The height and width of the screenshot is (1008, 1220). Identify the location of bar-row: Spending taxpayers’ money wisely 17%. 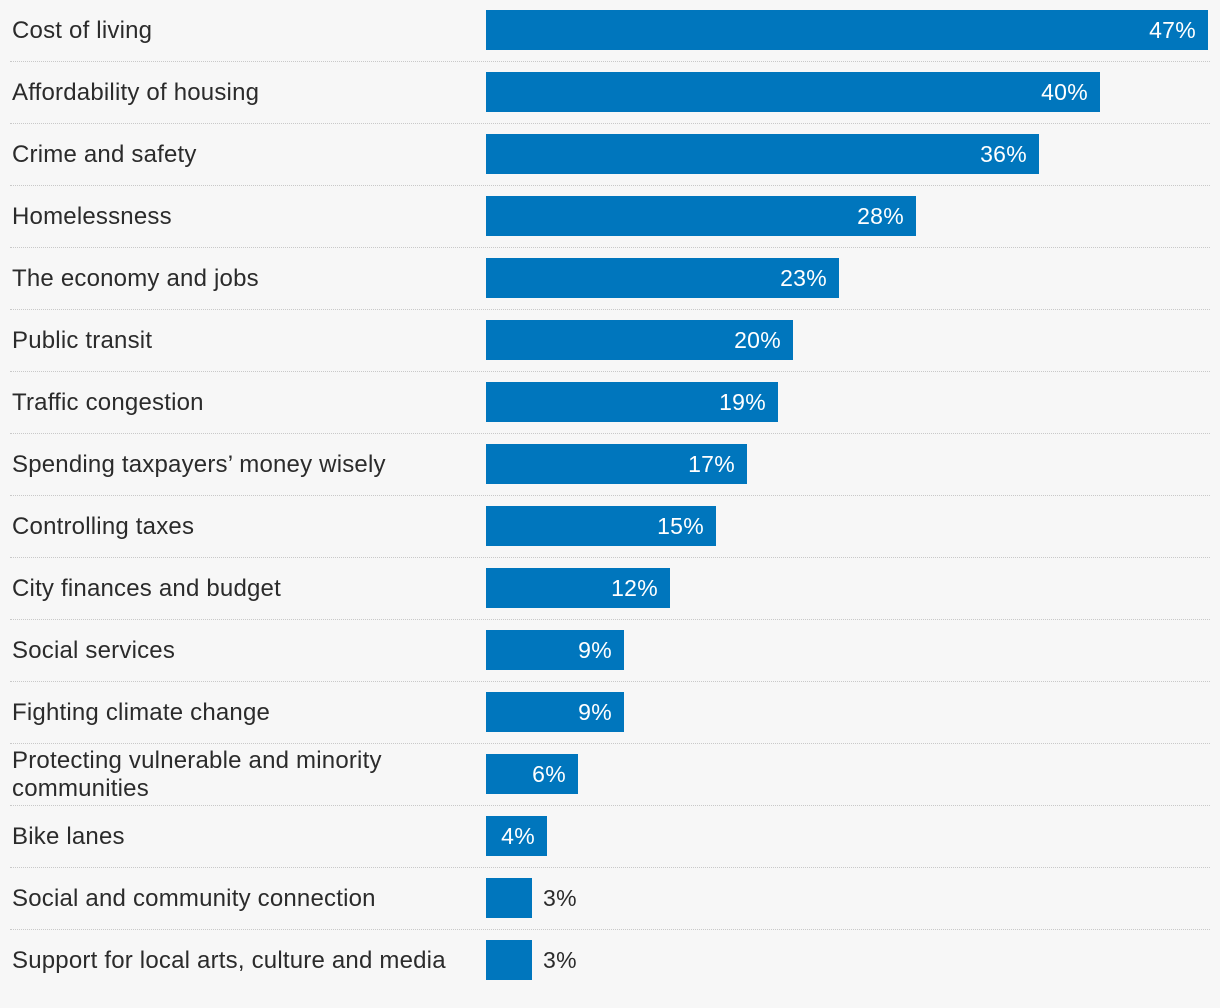
(610, 465).